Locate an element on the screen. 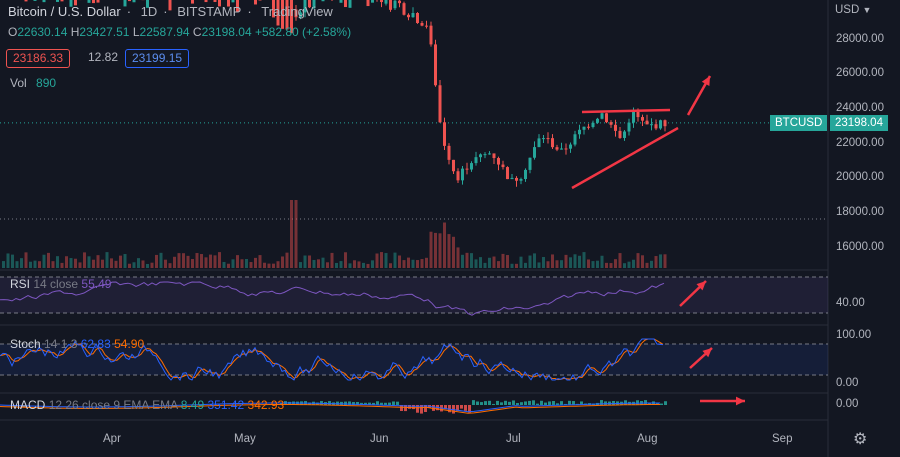  rsi-legend: RSI 14 close 55.49 is located at coordinates (60, 284).